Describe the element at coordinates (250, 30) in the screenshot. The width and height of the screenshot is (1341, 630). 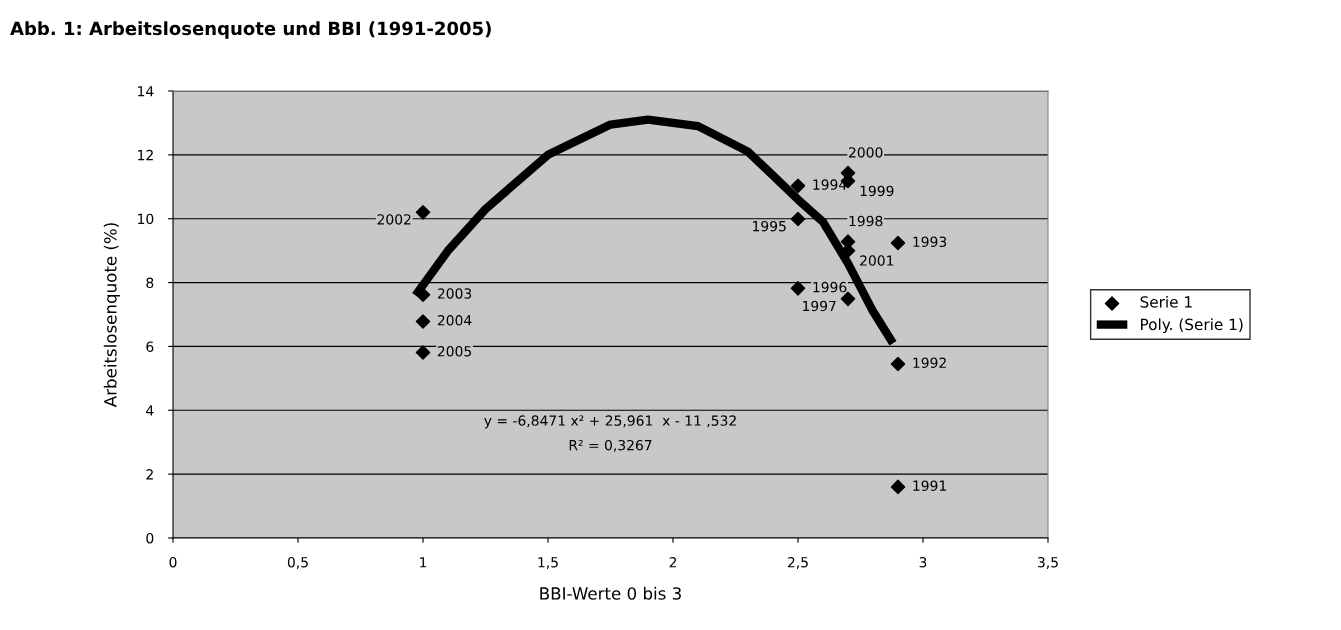
I see `chart-title: Abb. 1: Arbeitslosenquote und BBI (1991-2005)` at that location.